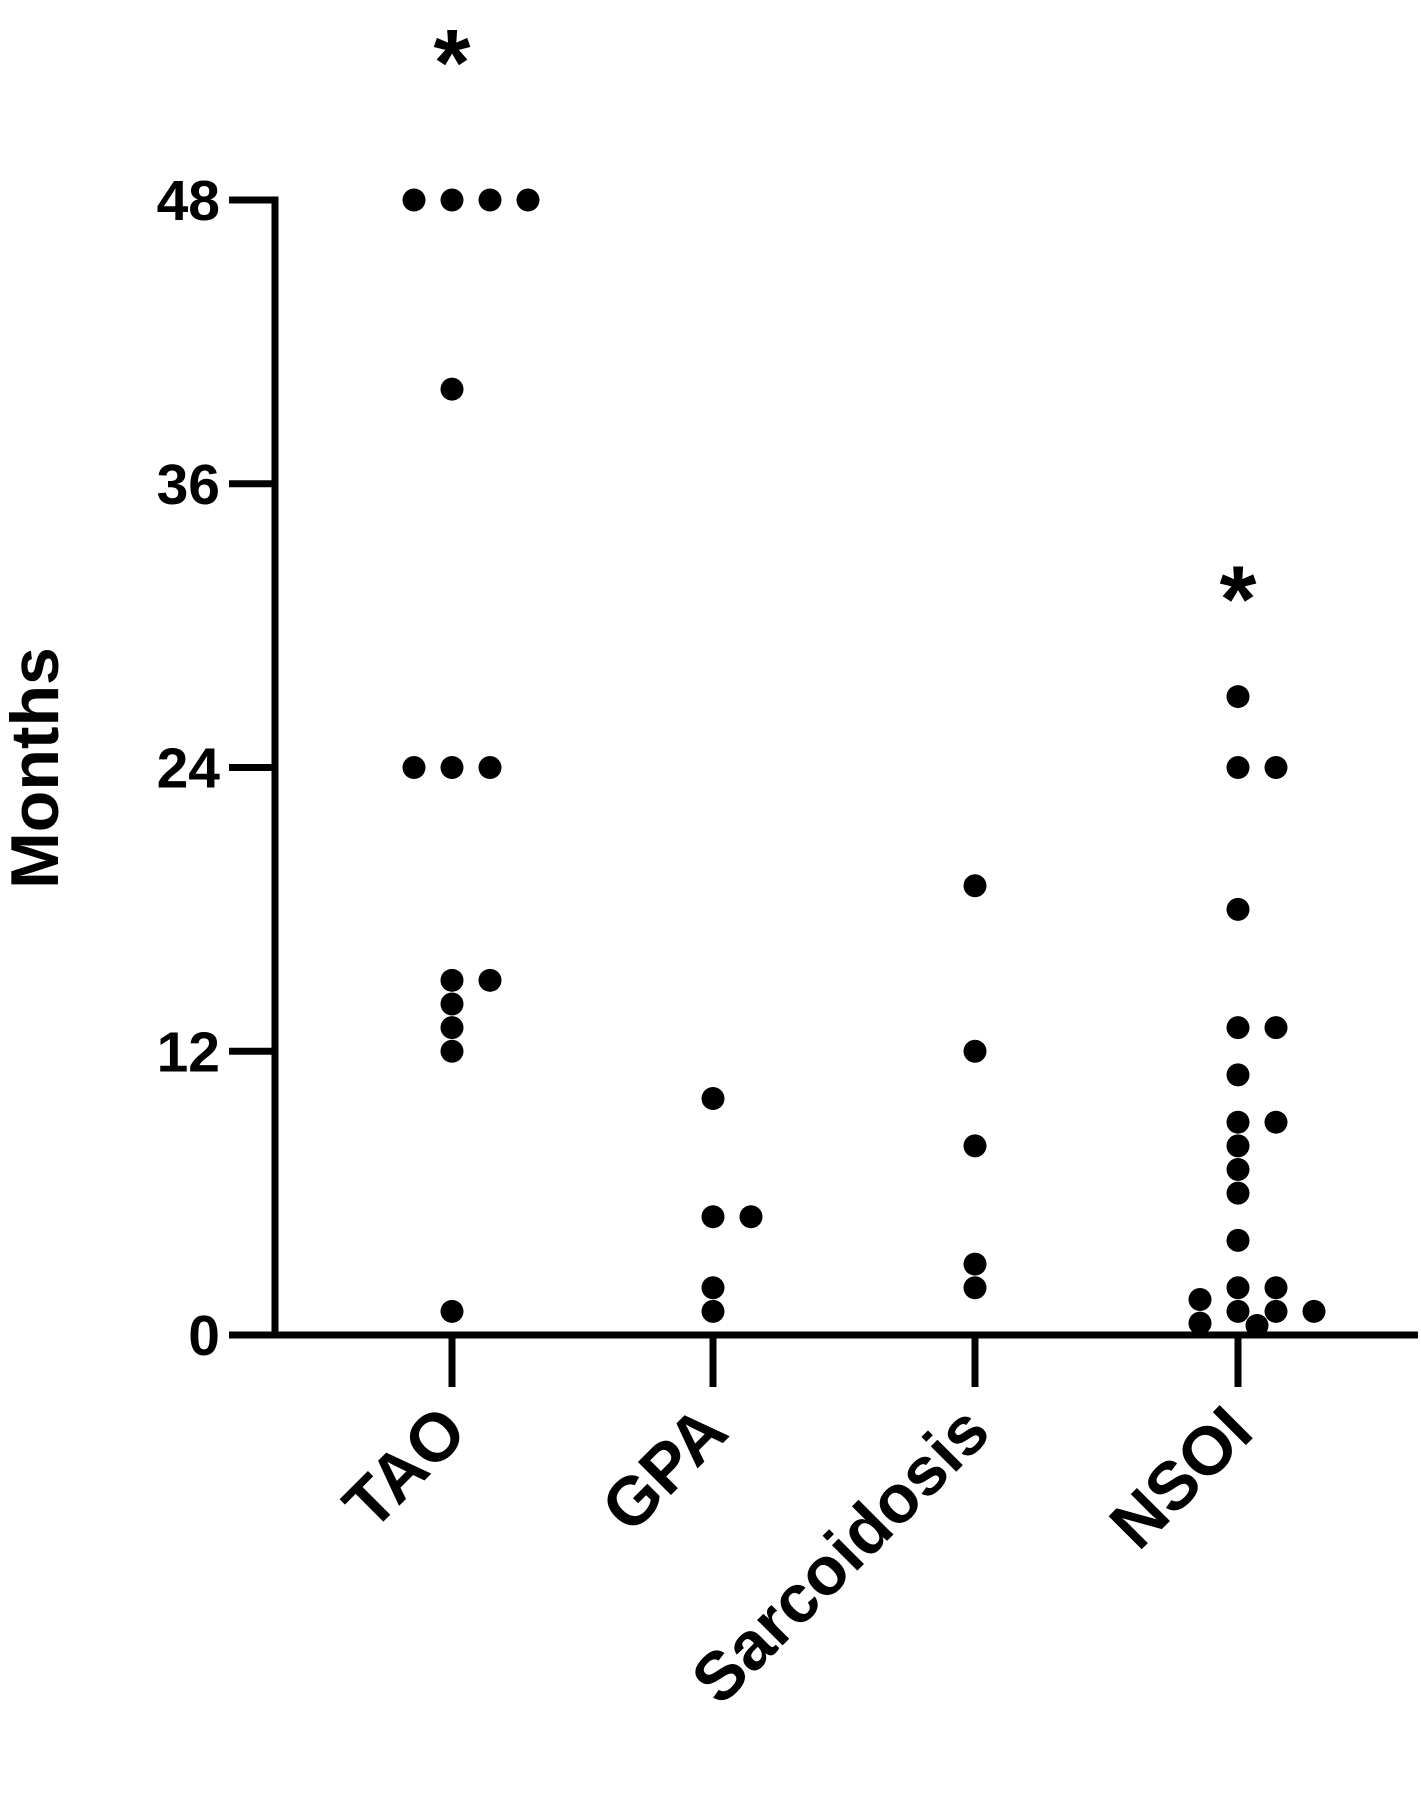 This screenshot has height=1800, width=1421. What do you see at coordinates (664, 1469) in the screenshot?
I see `x-tick-label: GPA` at bounding box center [664, 1469].